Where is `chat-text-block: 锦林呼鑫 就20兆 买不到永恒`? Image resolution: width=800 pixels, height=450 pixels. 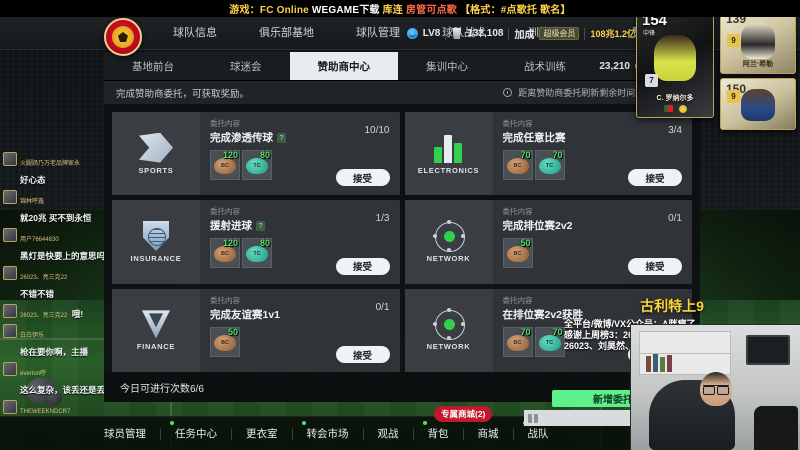
chat-text-block: 锦林呼鑫 就20兆 买不到永恒 is located at coordinates (61, 208).